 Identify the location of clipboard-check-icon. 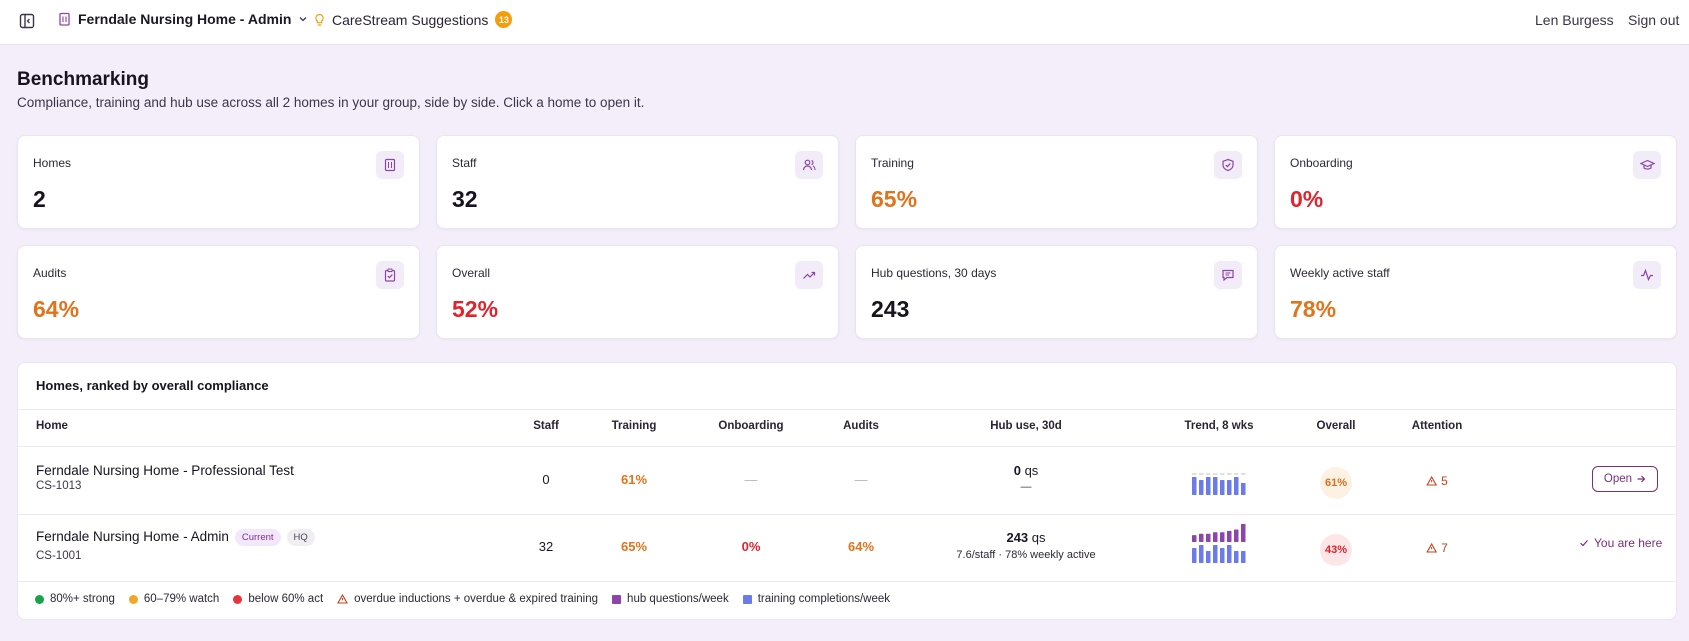
(390, 275).